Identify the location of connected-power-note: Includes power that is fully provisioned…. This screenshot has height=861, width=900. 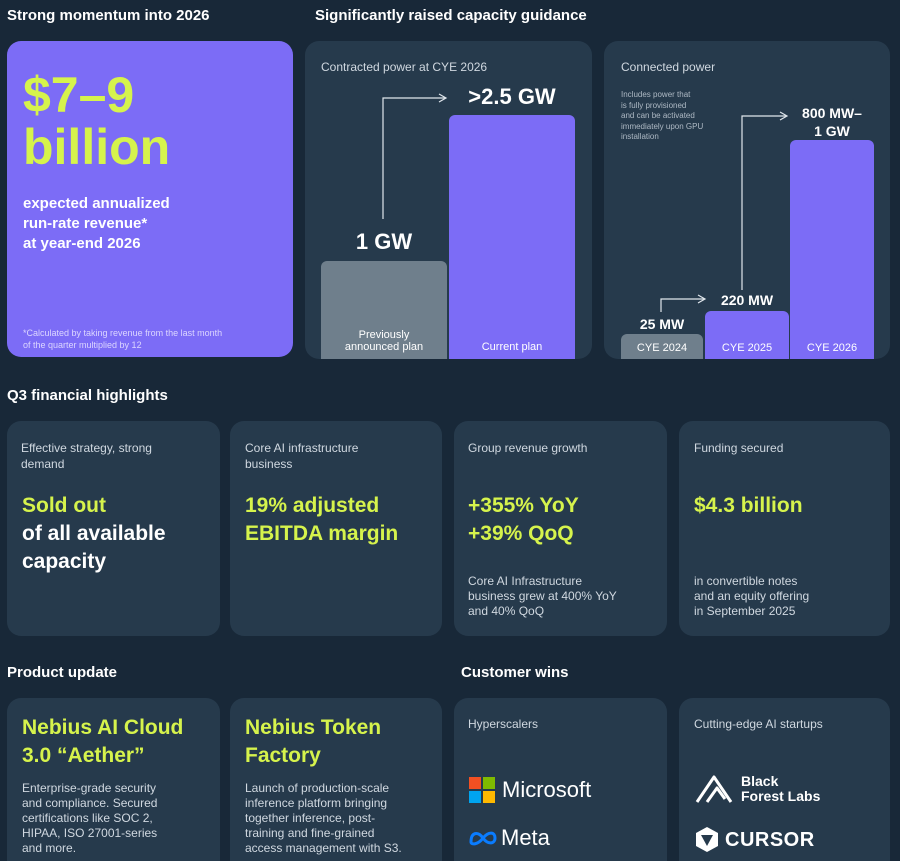
(662, 115).